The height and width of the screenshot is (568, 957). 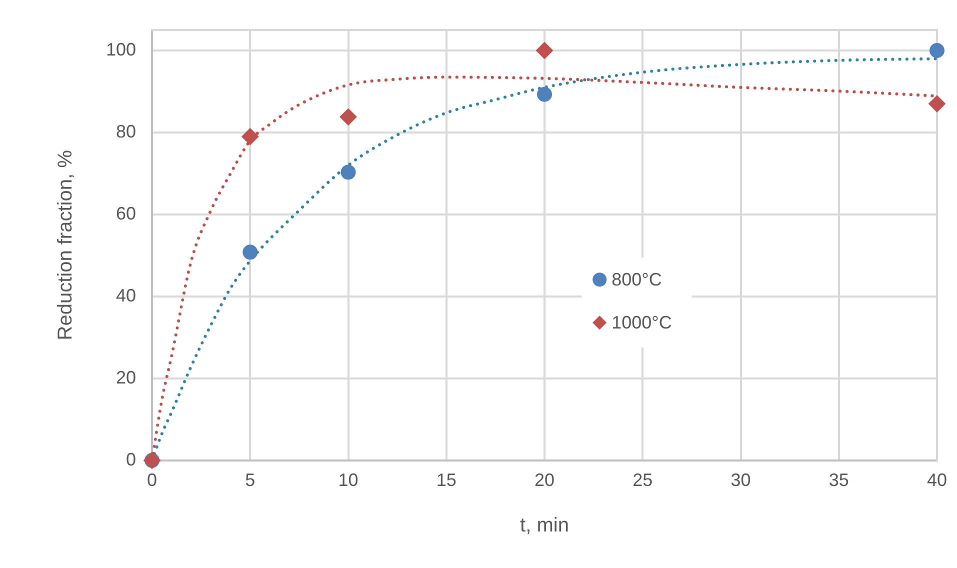 What do you see at coordinates (642, 322) in the screenshot?
I see `legend-label: 1000°C` at bounding box center [642, 322].